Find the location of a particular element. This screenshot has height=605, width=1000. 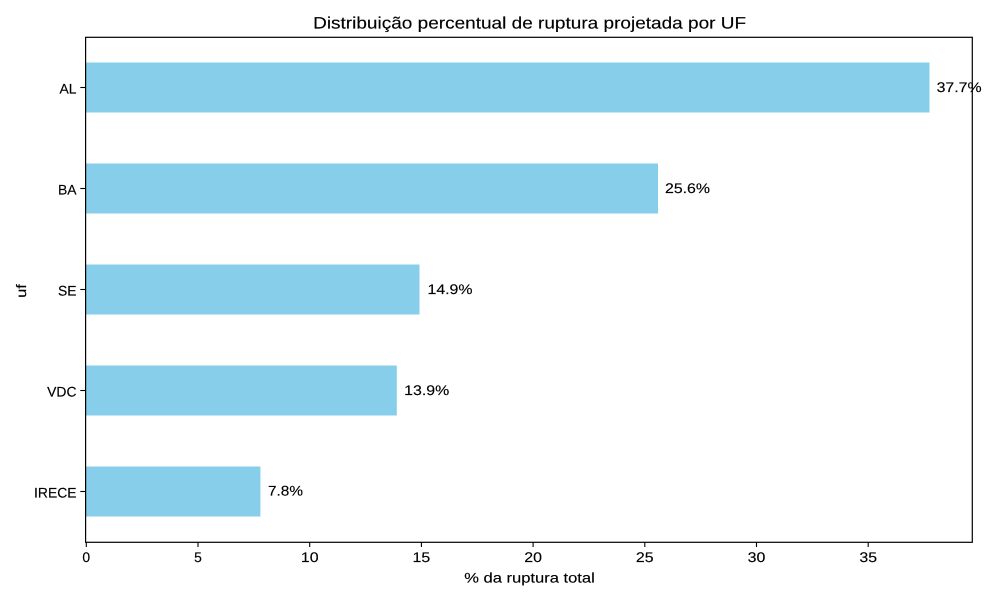

svg-text: 30 is located at coordinates (757, 557).